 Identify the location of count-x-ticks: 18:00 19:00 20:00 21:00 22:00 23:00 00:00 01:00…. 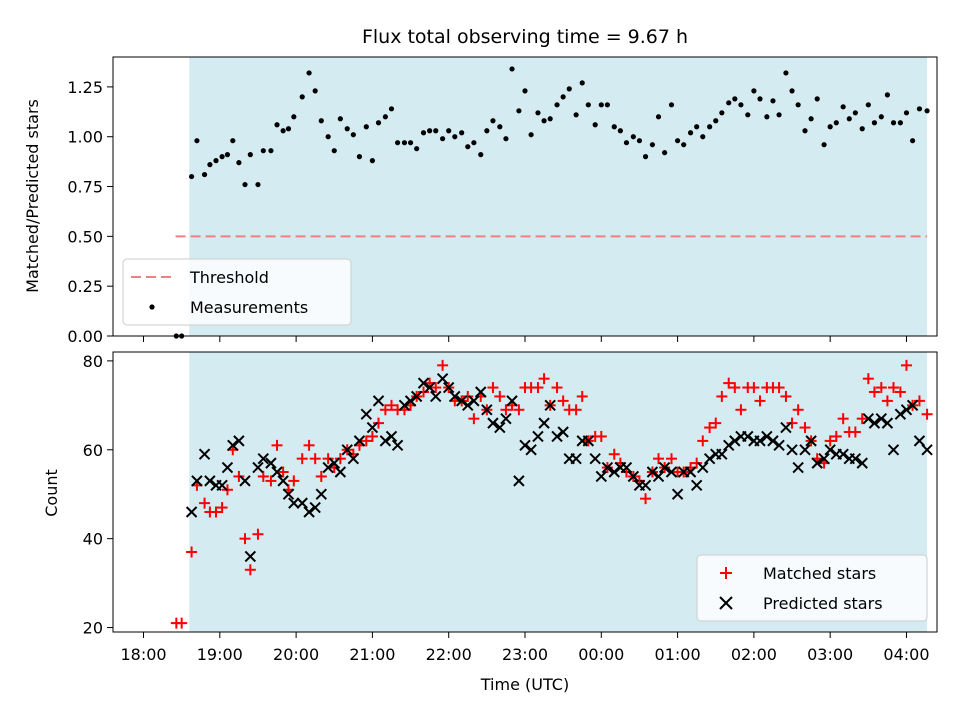
(525, 648).